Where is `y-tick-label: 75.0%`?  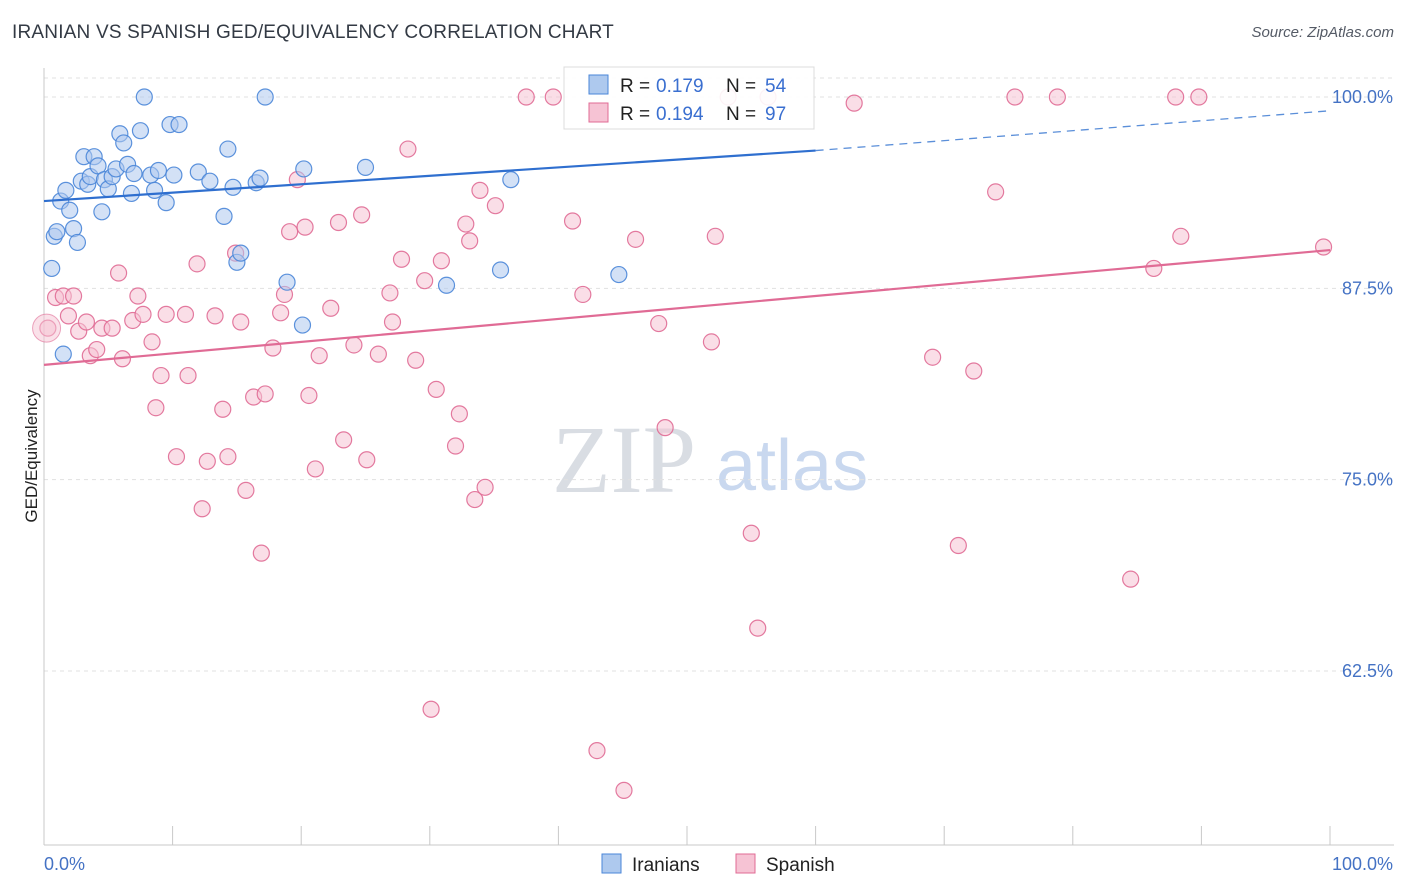
y-tick-label: 75.0% is located at coordinates (1367, 480).